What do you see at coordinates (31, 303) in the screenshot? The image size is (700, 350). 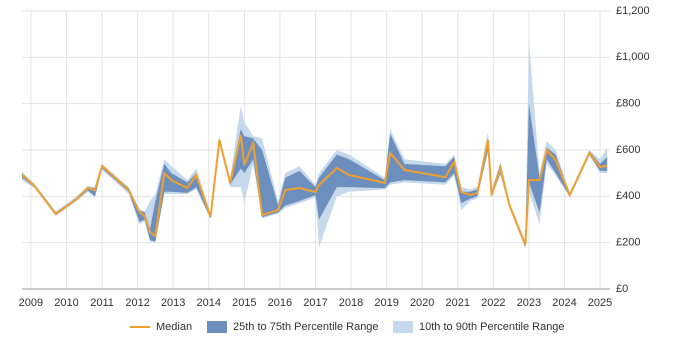 I see `x-tick-label: 2009` at bounding box center [31, 303].